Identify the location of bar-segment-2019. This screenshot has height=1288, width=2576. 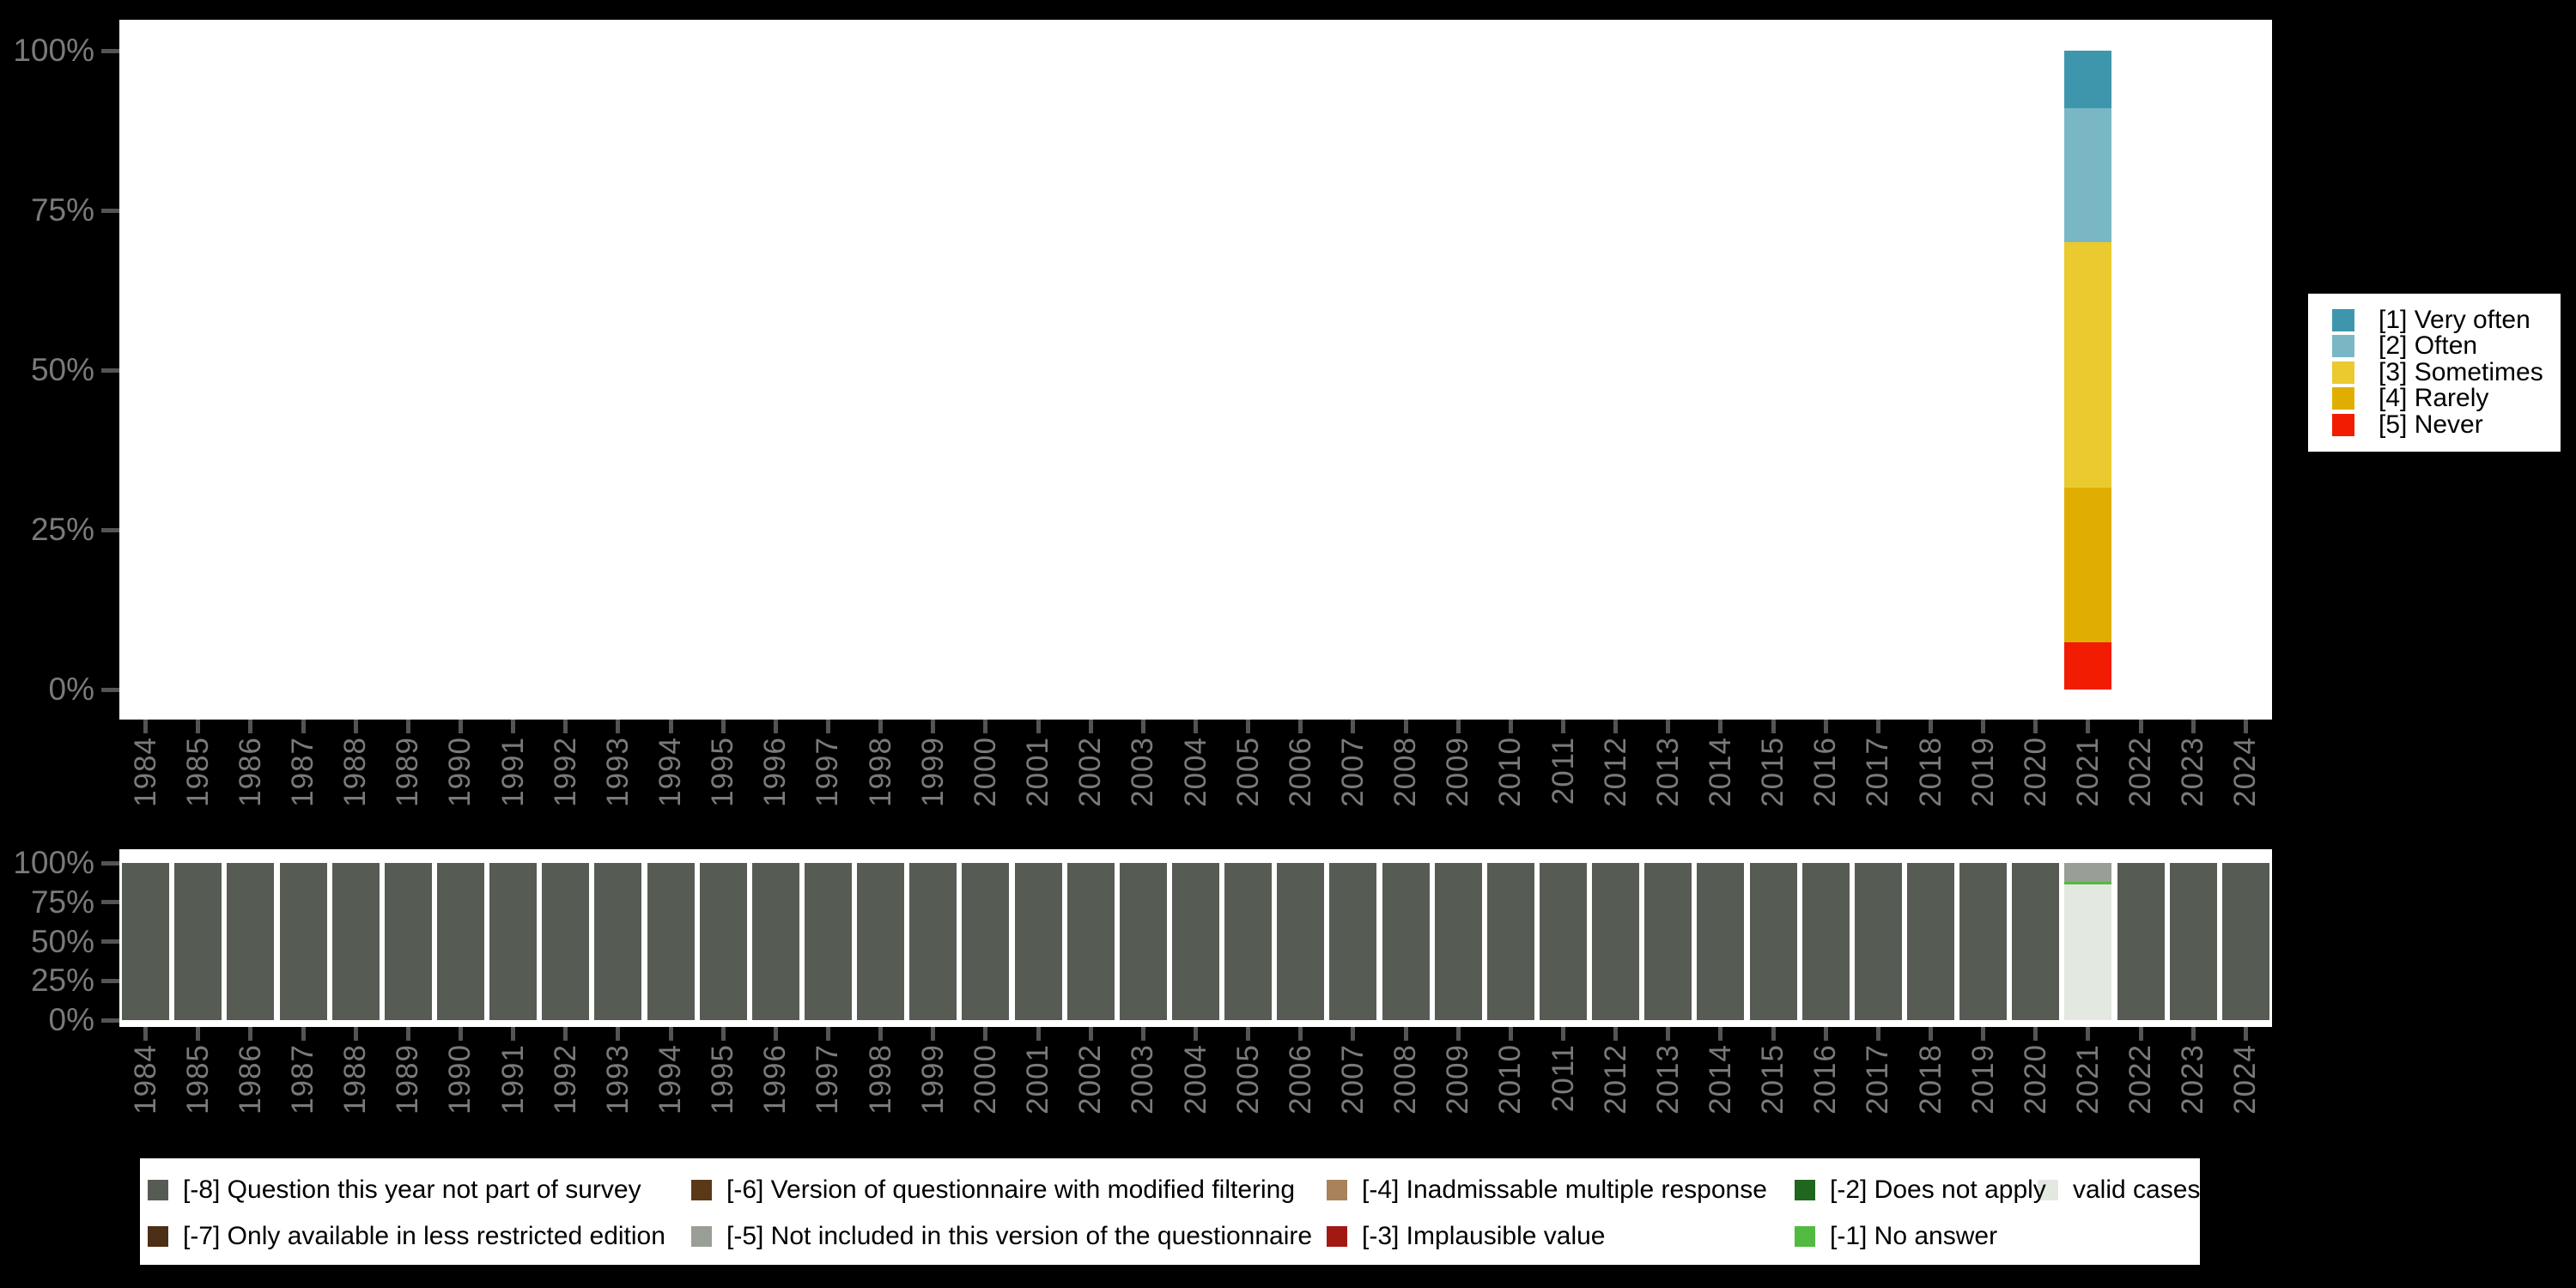
(1983, 941).